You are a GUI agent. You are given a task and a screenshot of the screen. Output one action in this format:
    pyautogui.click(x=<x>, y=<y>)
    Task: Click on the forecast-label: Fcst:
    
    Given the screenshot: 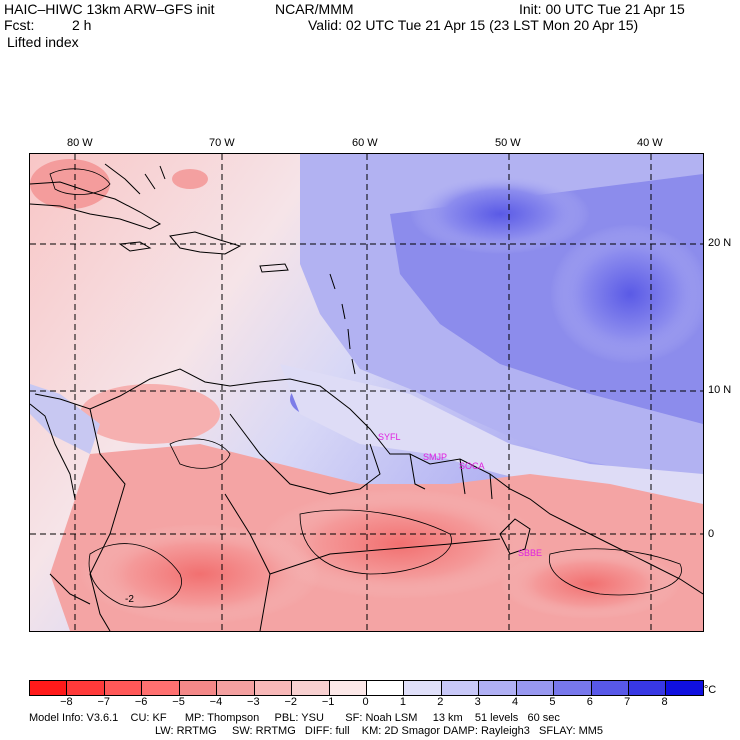 What is the action you would take?
    pyautogui.click(x=19, y=25)
    